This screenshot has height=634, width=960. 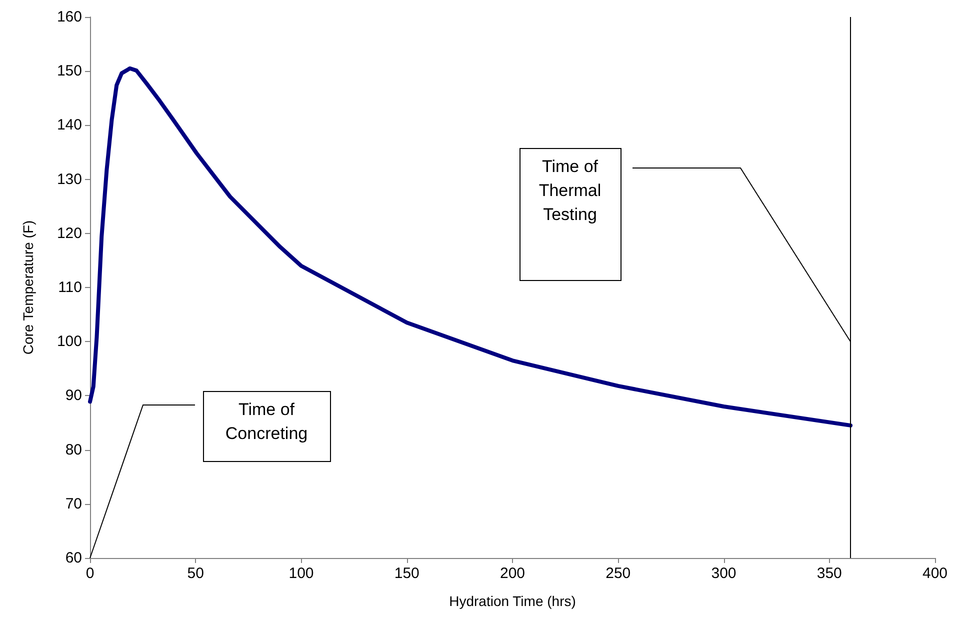 I want to click on callout: Time of Thermal Testing, so click(x=685, y=245).